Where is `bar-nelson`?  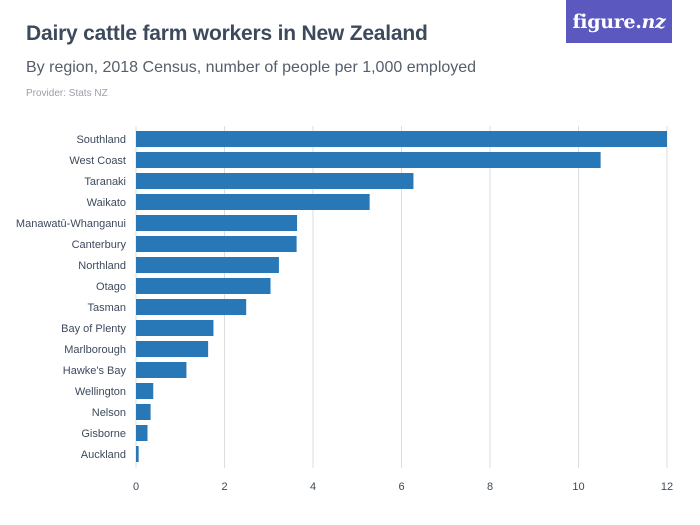 bar-nelson is located at coordinates (143, 412).